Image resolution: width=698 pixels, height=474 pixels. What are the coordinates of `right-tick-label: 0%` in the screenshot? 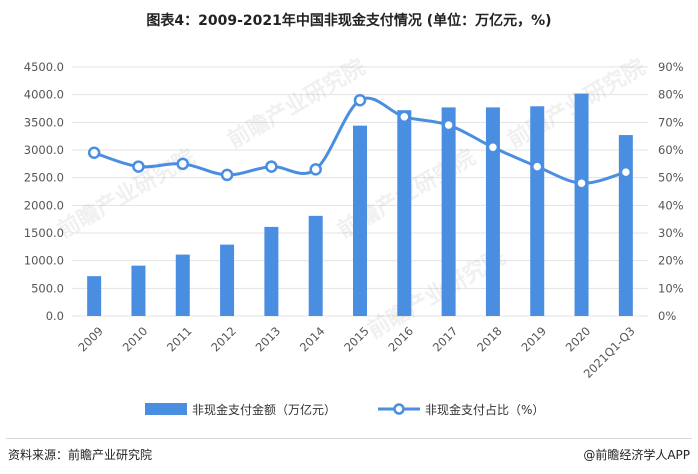 It's located at (667, 316).